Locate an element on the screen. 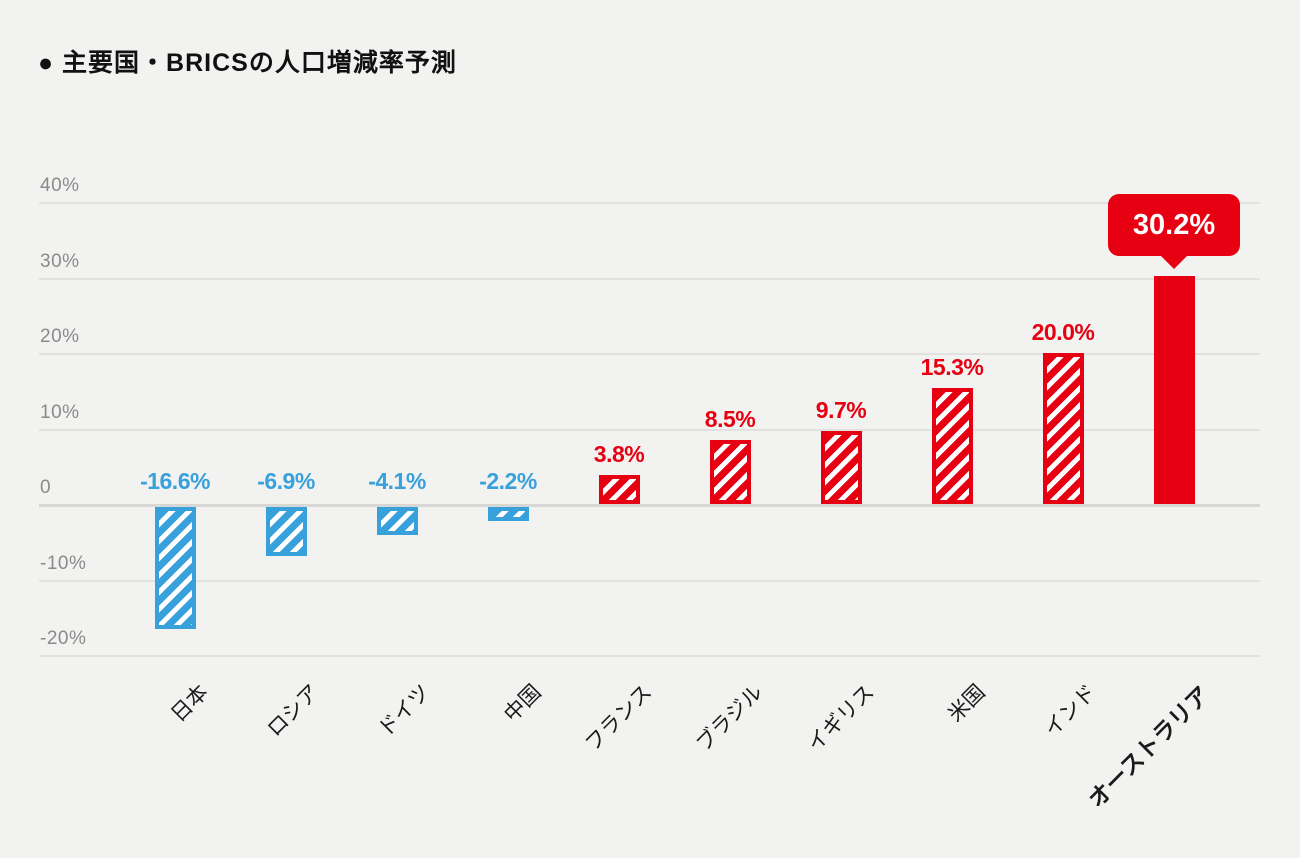  page-title: ● 主要国・BRICSの人口増減率予測 is located at coordinates (247, 63).